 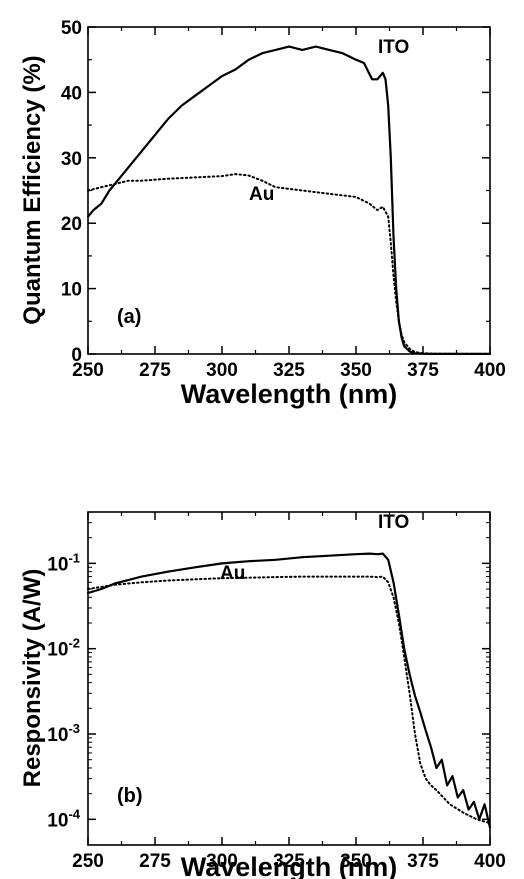 What do you see at coordinates (74, 813) in the screenshot?
I see `y-tick-label-exp-b: -4` at bounding box center [74, 813].